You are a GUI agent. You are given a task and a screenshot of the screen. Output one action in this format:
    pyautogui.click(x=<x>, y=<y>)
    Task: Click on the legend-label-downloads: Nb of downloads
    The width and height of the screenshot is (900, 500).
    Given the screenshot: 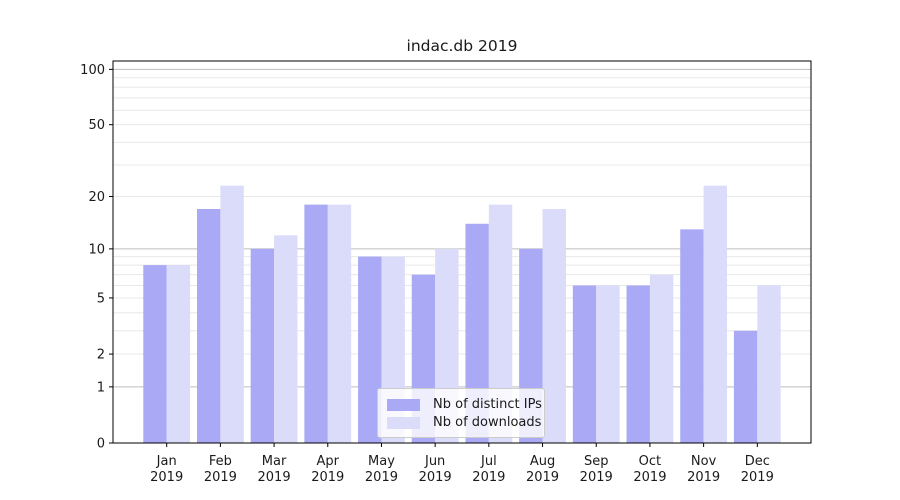 What is the action you would take?
    pyautogui.click(x=487, y=422)
    